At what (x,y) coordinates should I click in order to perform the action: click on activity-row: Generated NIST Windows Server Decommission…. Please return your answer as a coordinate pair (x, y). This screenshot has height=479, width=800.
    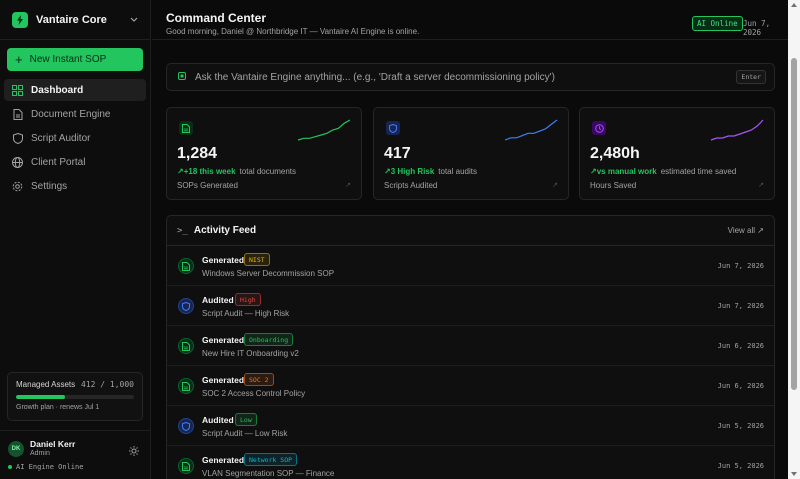
    Looking at the image, I should click on (470, 266).